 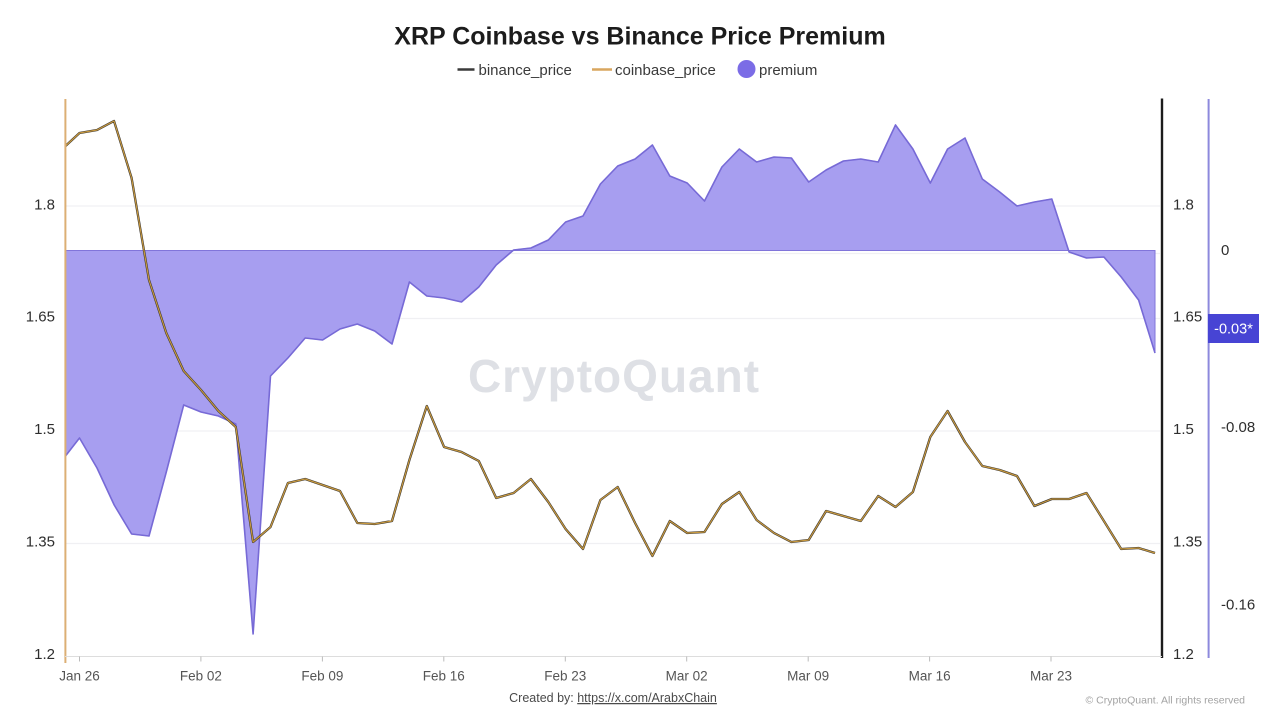 I want to click on svg-text: -0.08, so click(x=1238, y=427).